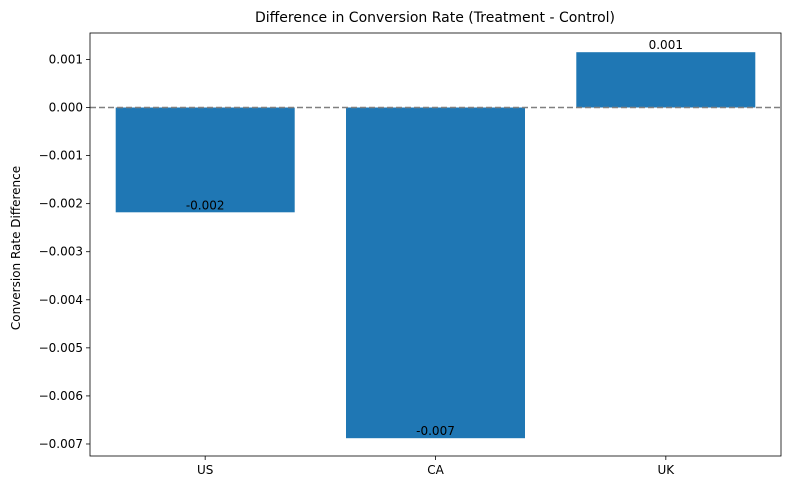 Image resolution: width=790 pixels, height=490 pixels. I want to click on data-label-ca: -0.007, so click(435, 431).